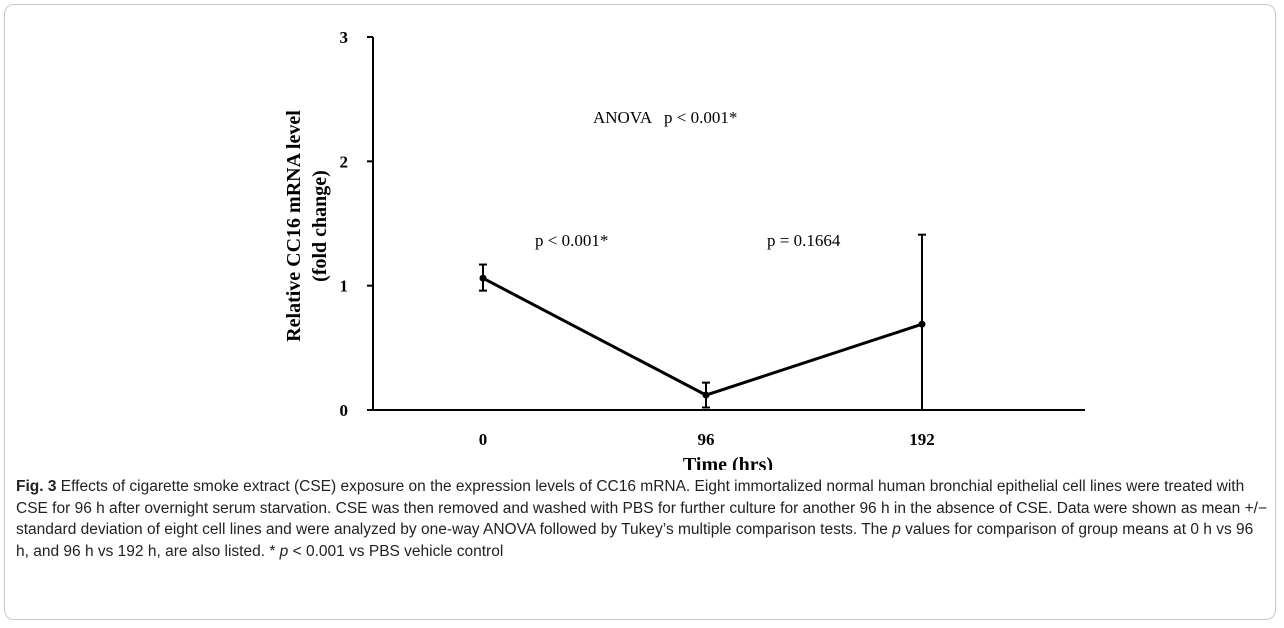 This screenshot has height=628, width=1284. I want to click on y-axis-label-line2: (fold change), so click(320, 226).